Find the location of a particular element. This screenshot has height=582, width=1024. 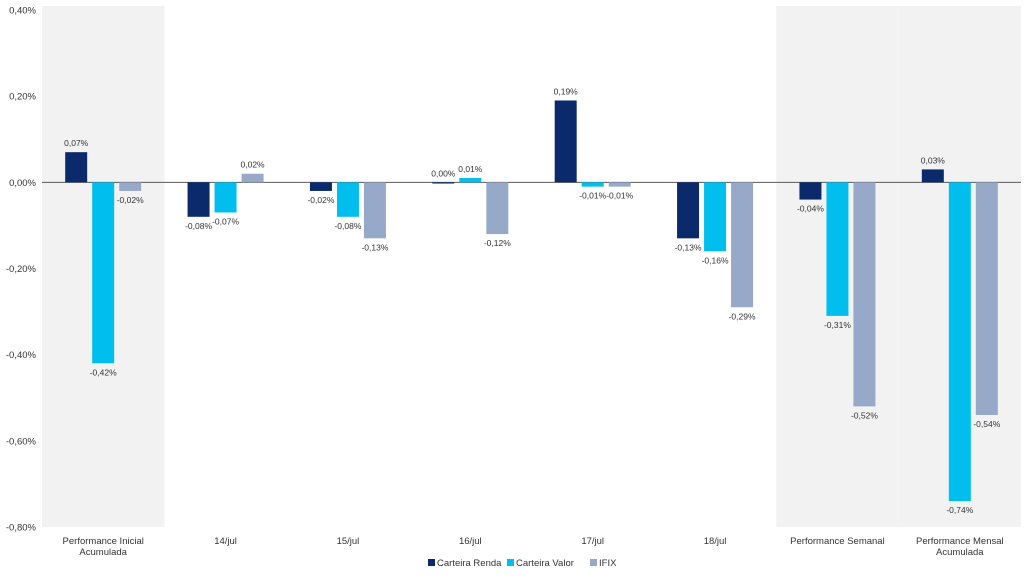

y-tick-label: -0,80% is located at coordinates (21, 528).